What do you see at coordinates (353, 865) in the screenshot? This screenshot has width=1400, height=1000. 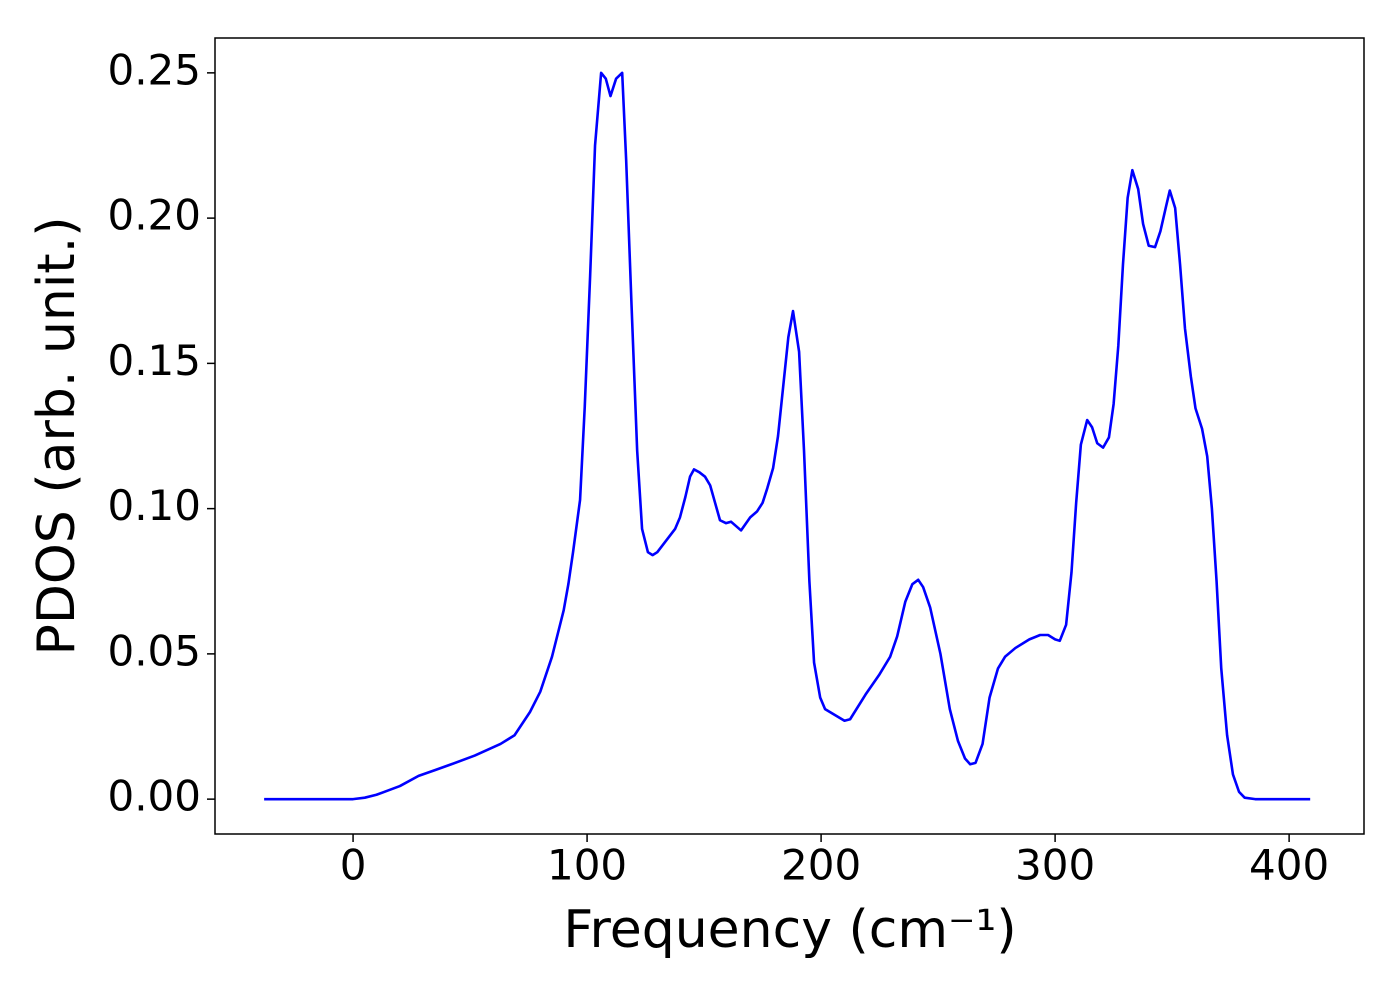 I see `x-tick-label: 0` at bounding box center [353, 865].